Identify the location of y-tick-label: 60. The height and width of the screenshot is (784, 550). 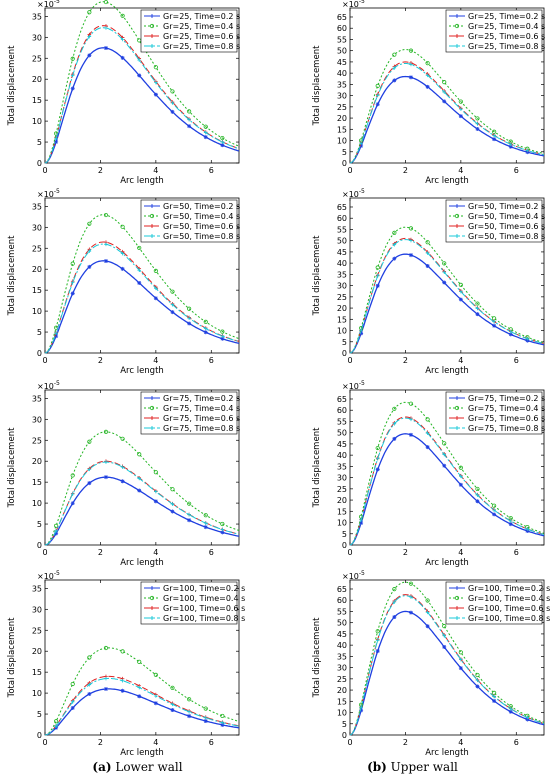
(342, 600).